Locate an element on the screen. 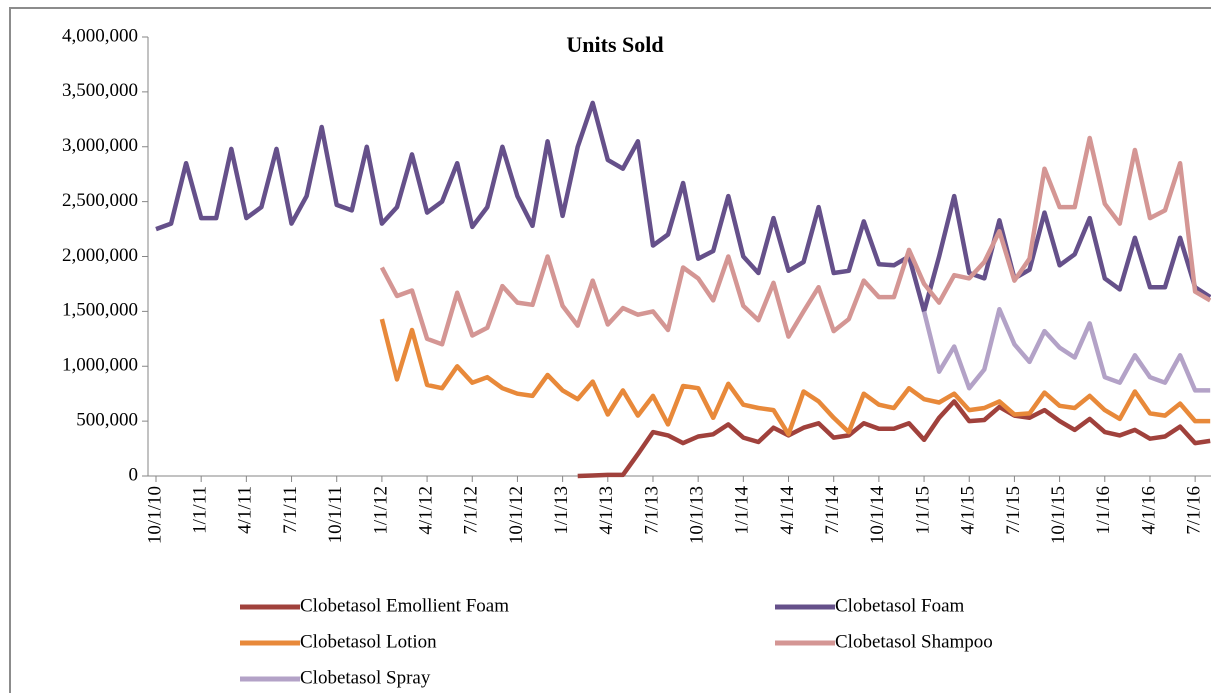  y-tick-label: 1,000,000 is located at coordinates (100, 365).